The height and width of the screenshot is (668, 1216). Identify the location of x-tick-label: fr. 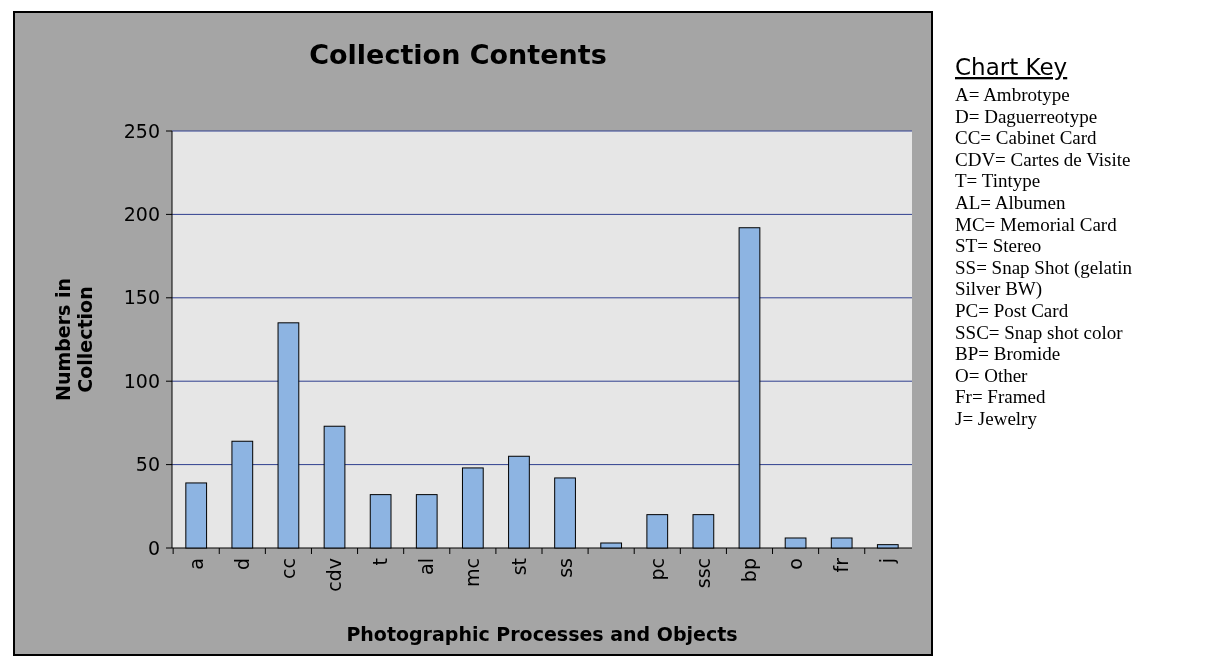
(841, 565).